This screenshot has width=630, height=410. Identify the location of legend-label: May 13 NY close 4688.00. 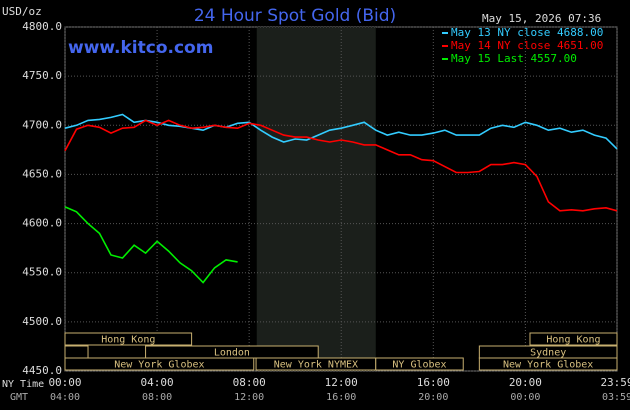
(527, 32).